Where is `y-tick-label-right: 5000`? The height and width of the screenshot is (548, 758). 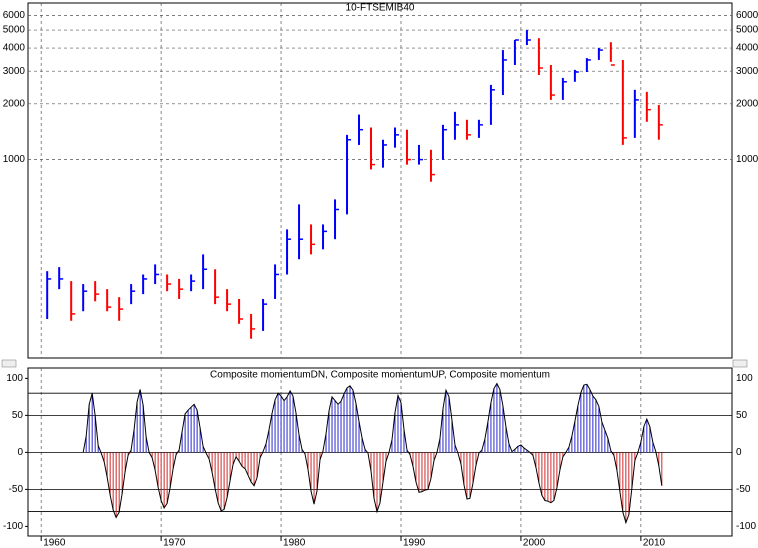
y-tick-label-right: 5000 is located at coordinates (747, 30).